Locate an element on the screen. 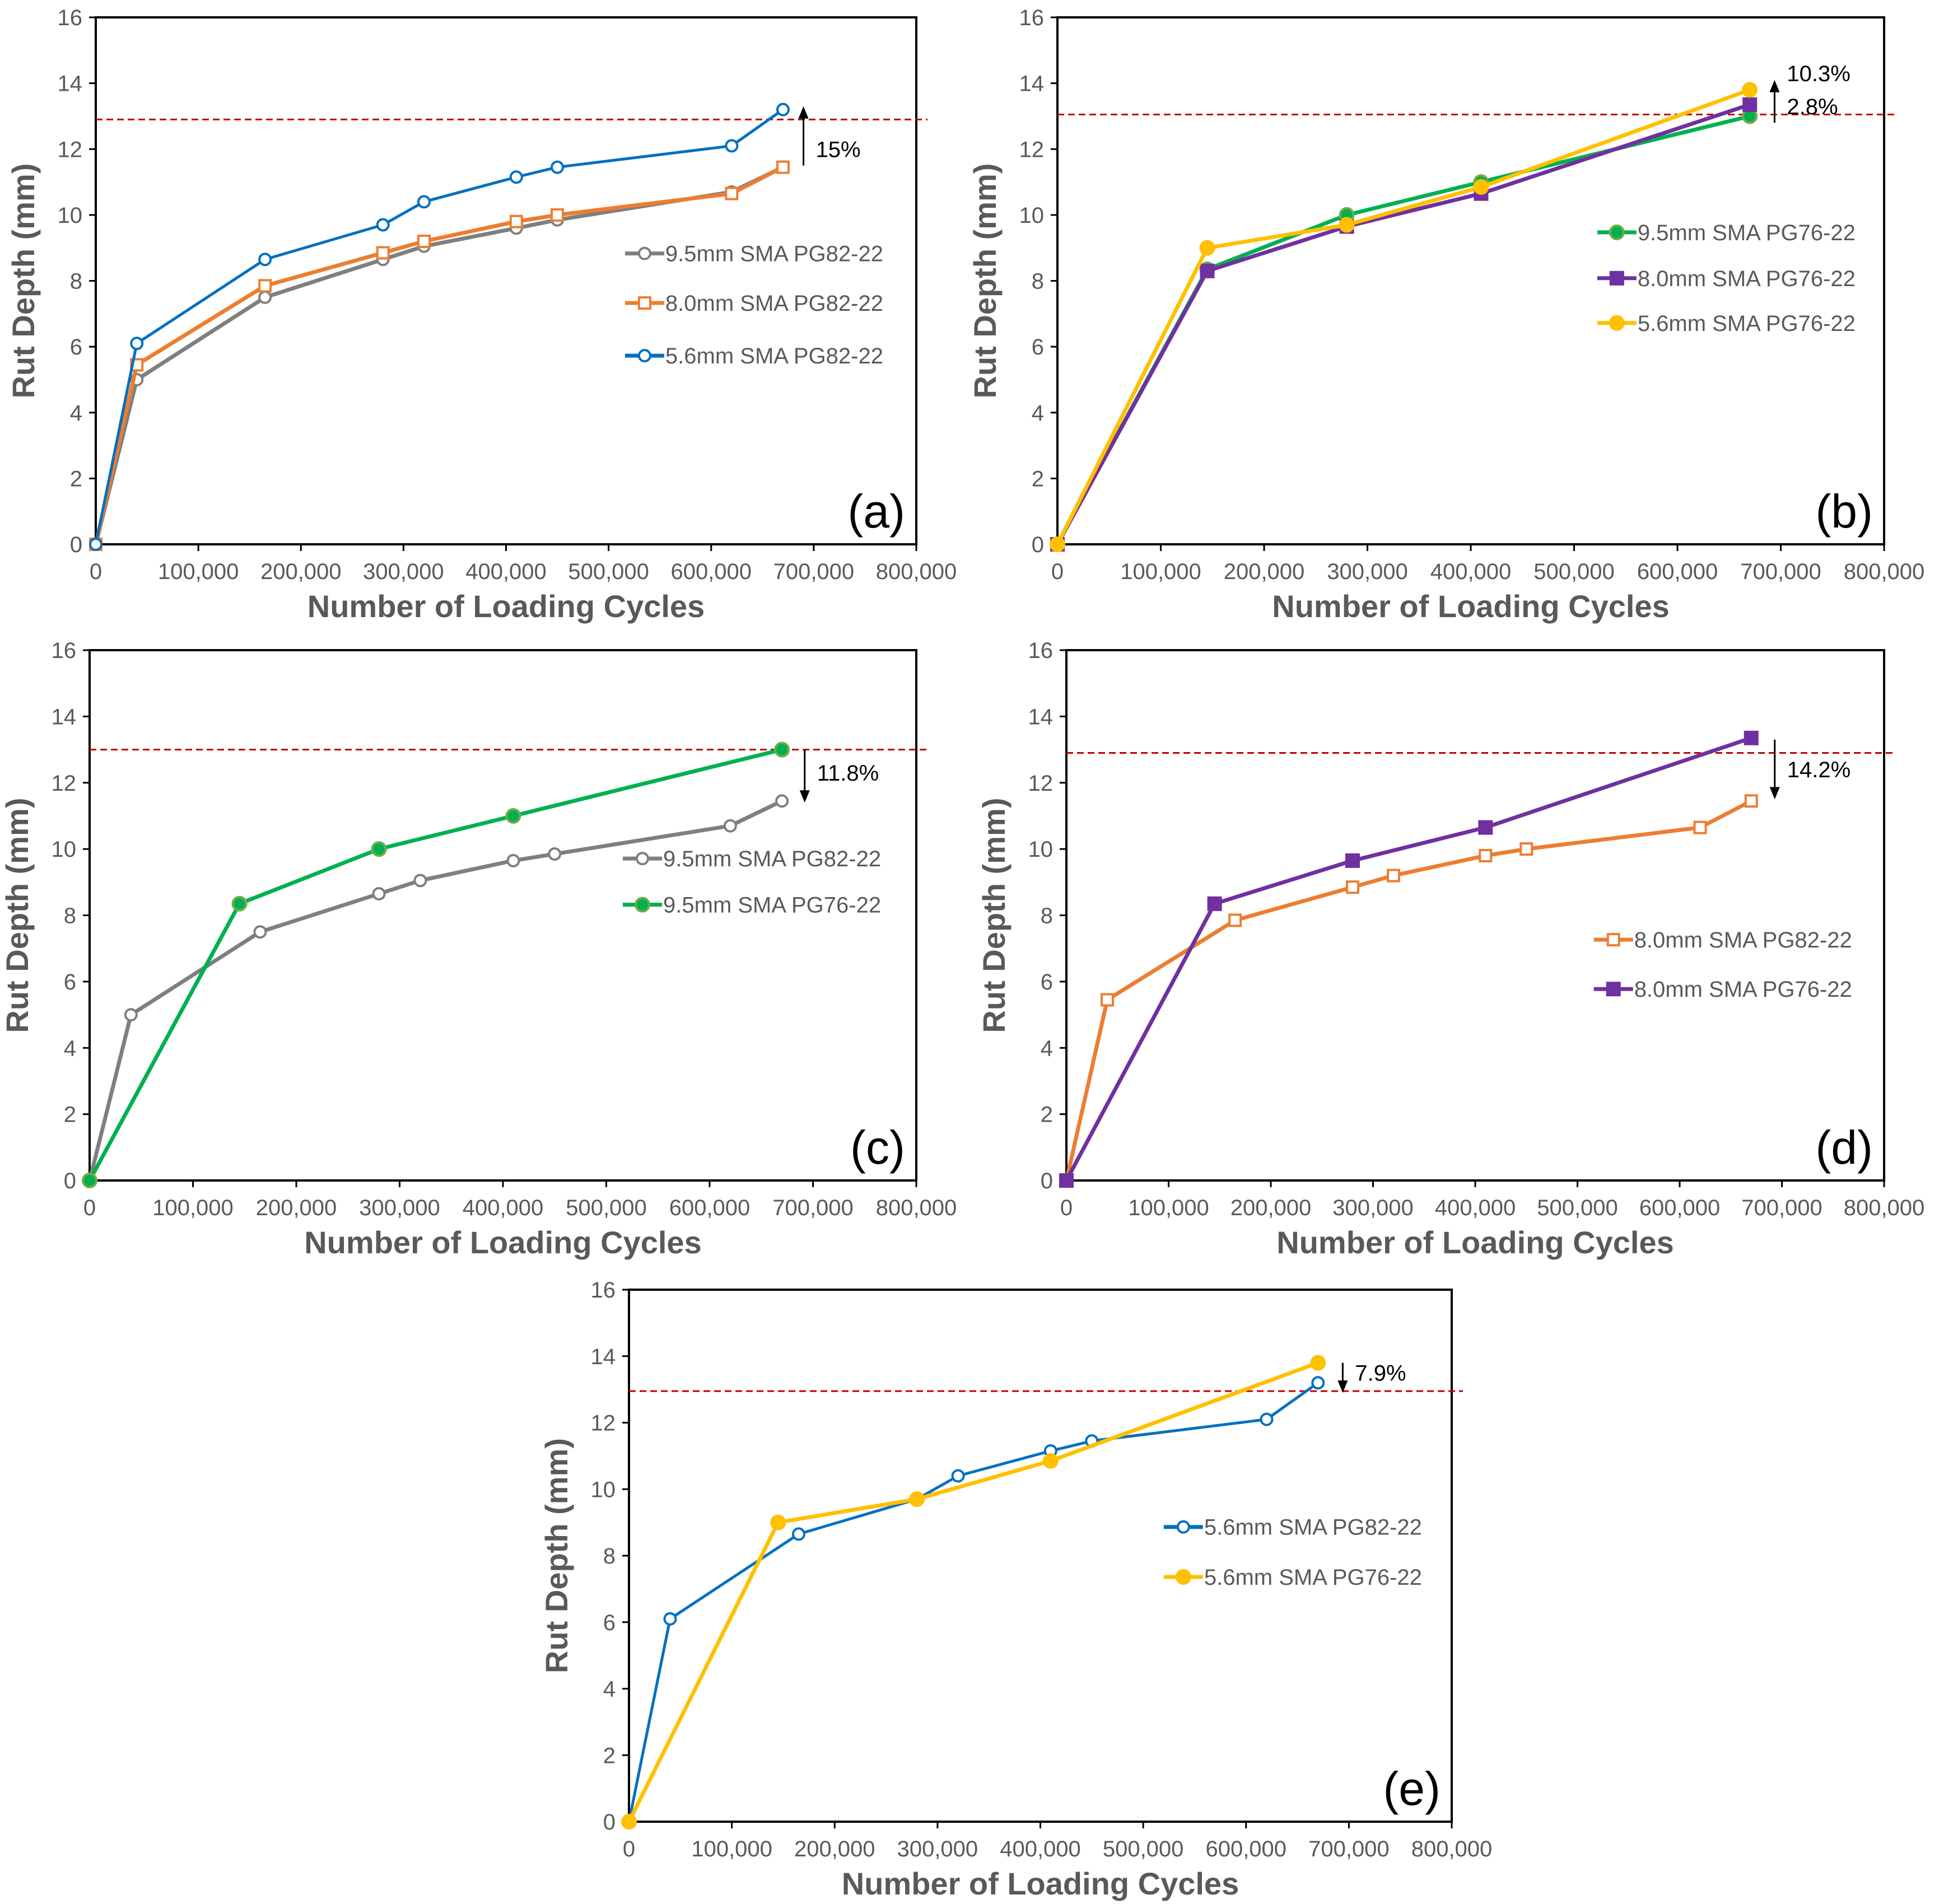 Image resolution: width=1939 pixels, height=1904 pixels. panel-label: (c) is located at coordinates (877, 1148).